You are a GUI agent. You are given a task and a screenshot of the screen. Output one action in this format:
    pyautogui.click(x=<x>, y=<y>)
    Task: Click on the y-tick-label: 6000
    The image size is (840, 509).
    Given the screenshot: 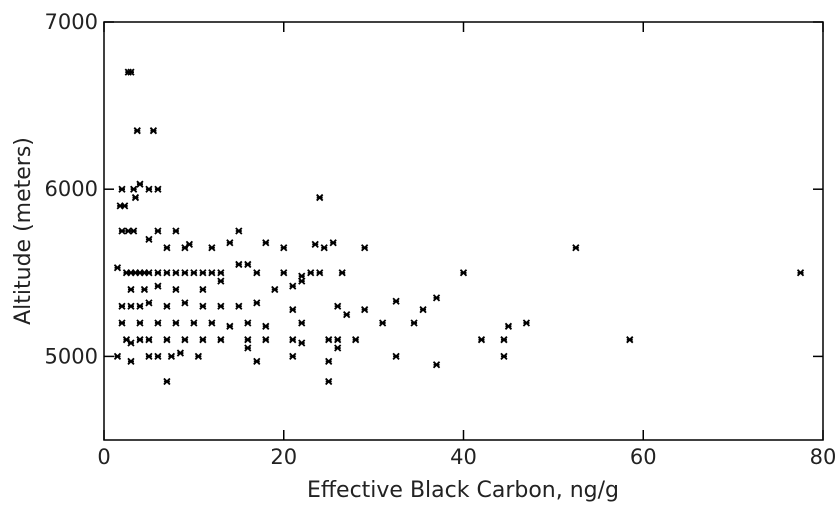 What is the action you would take?
    pyautogui.click(x=71, y=189)
    